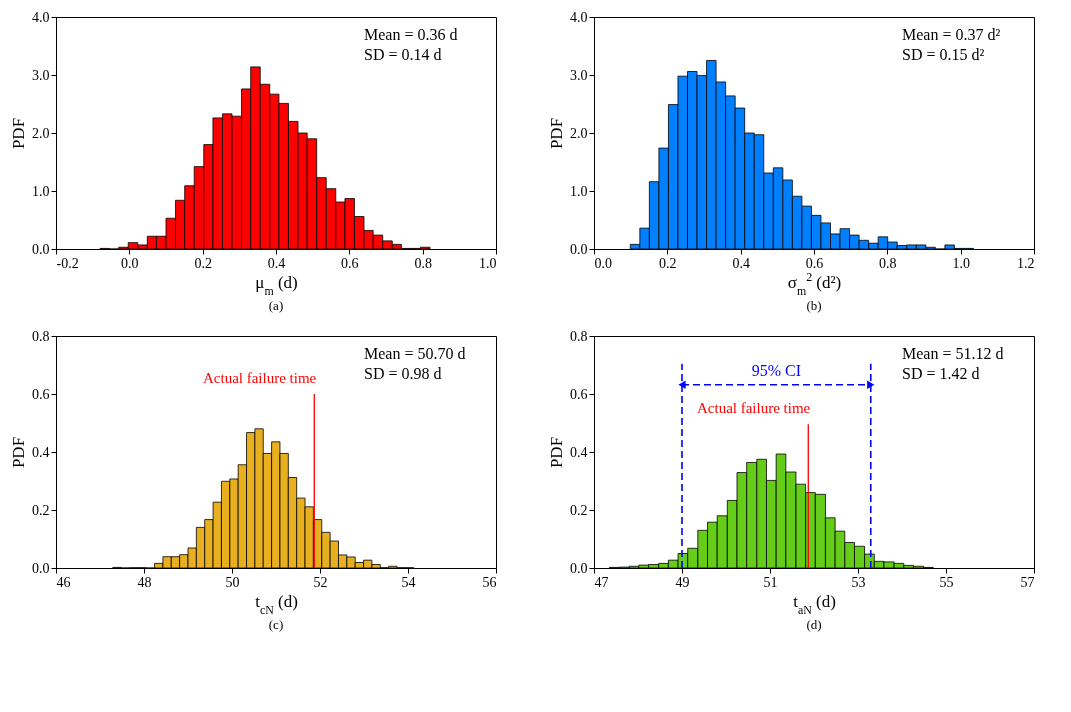 The image size is (1071, 712). What do you see at coordinates (601, 582) in the screenshot?
I see `x-tick-label: 47` at bounding box center [601, 582].